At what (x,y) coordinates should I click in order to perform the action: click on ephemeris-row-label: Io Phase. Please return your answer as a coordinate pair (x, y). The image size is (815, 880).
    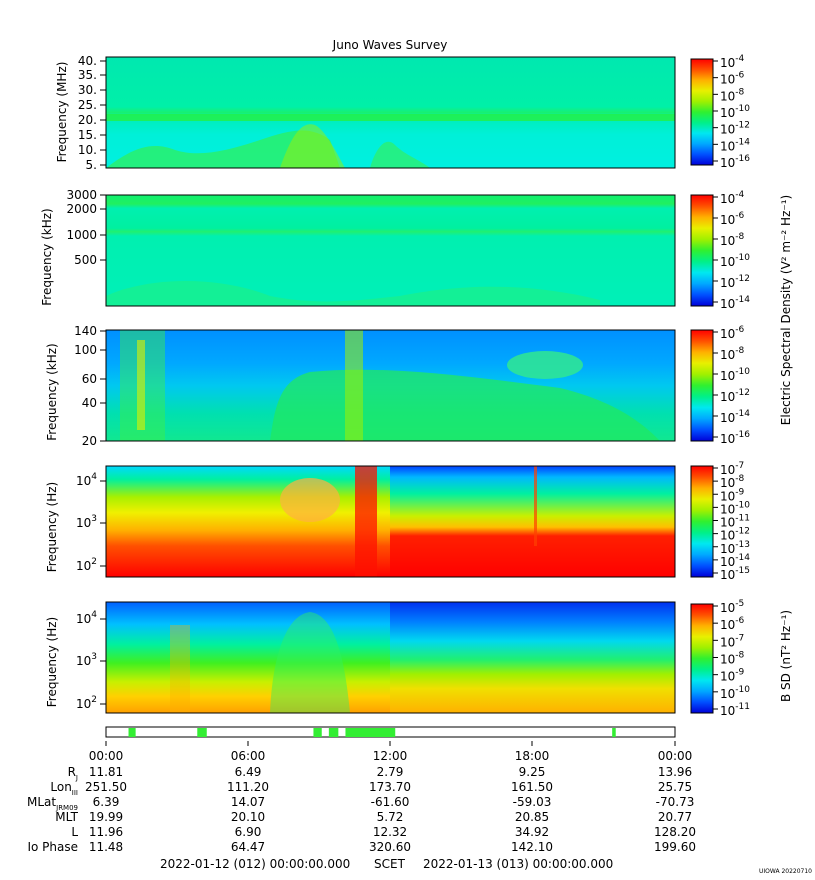
    Looking at the image, I should click on (52, 847).